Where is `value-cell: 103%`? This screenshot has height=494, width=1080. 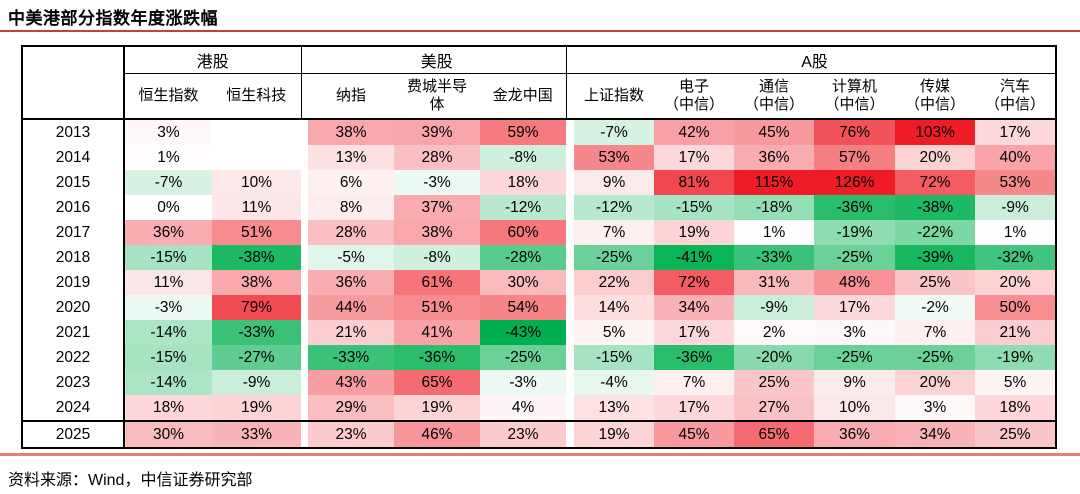 value-cell: 103% is located at coordinates (935, 132).